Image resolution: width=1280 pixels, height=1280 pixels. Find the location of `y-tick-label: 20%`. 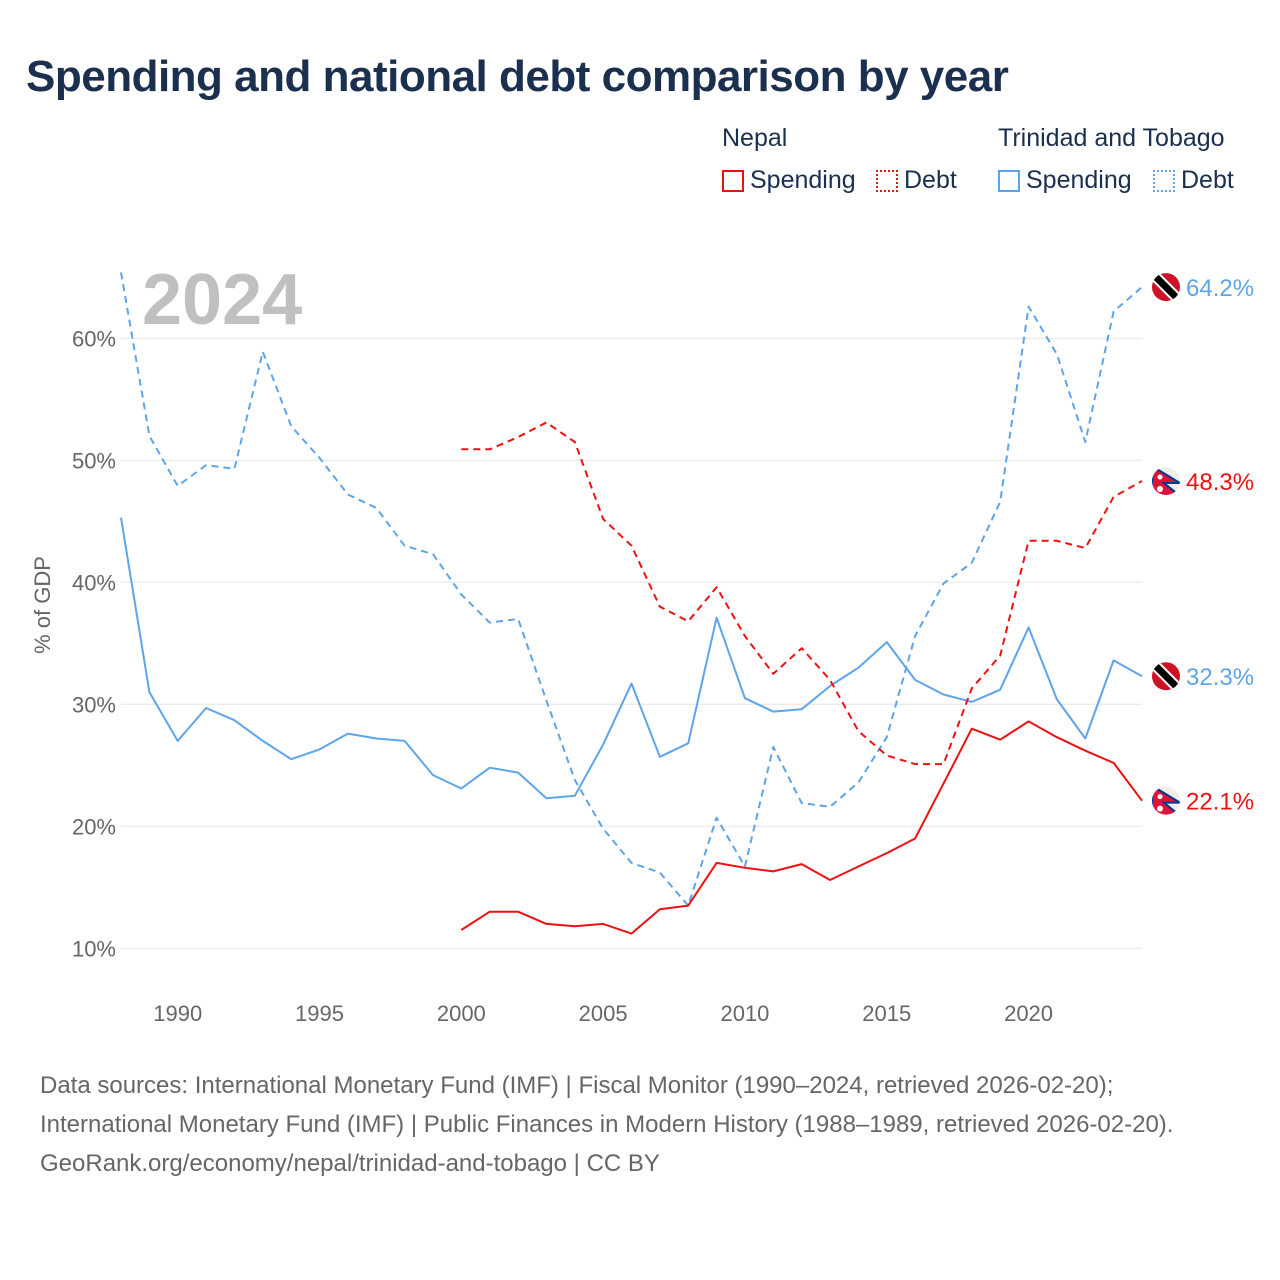

y-tick-label: 20% is located at coordinates (94, 826).